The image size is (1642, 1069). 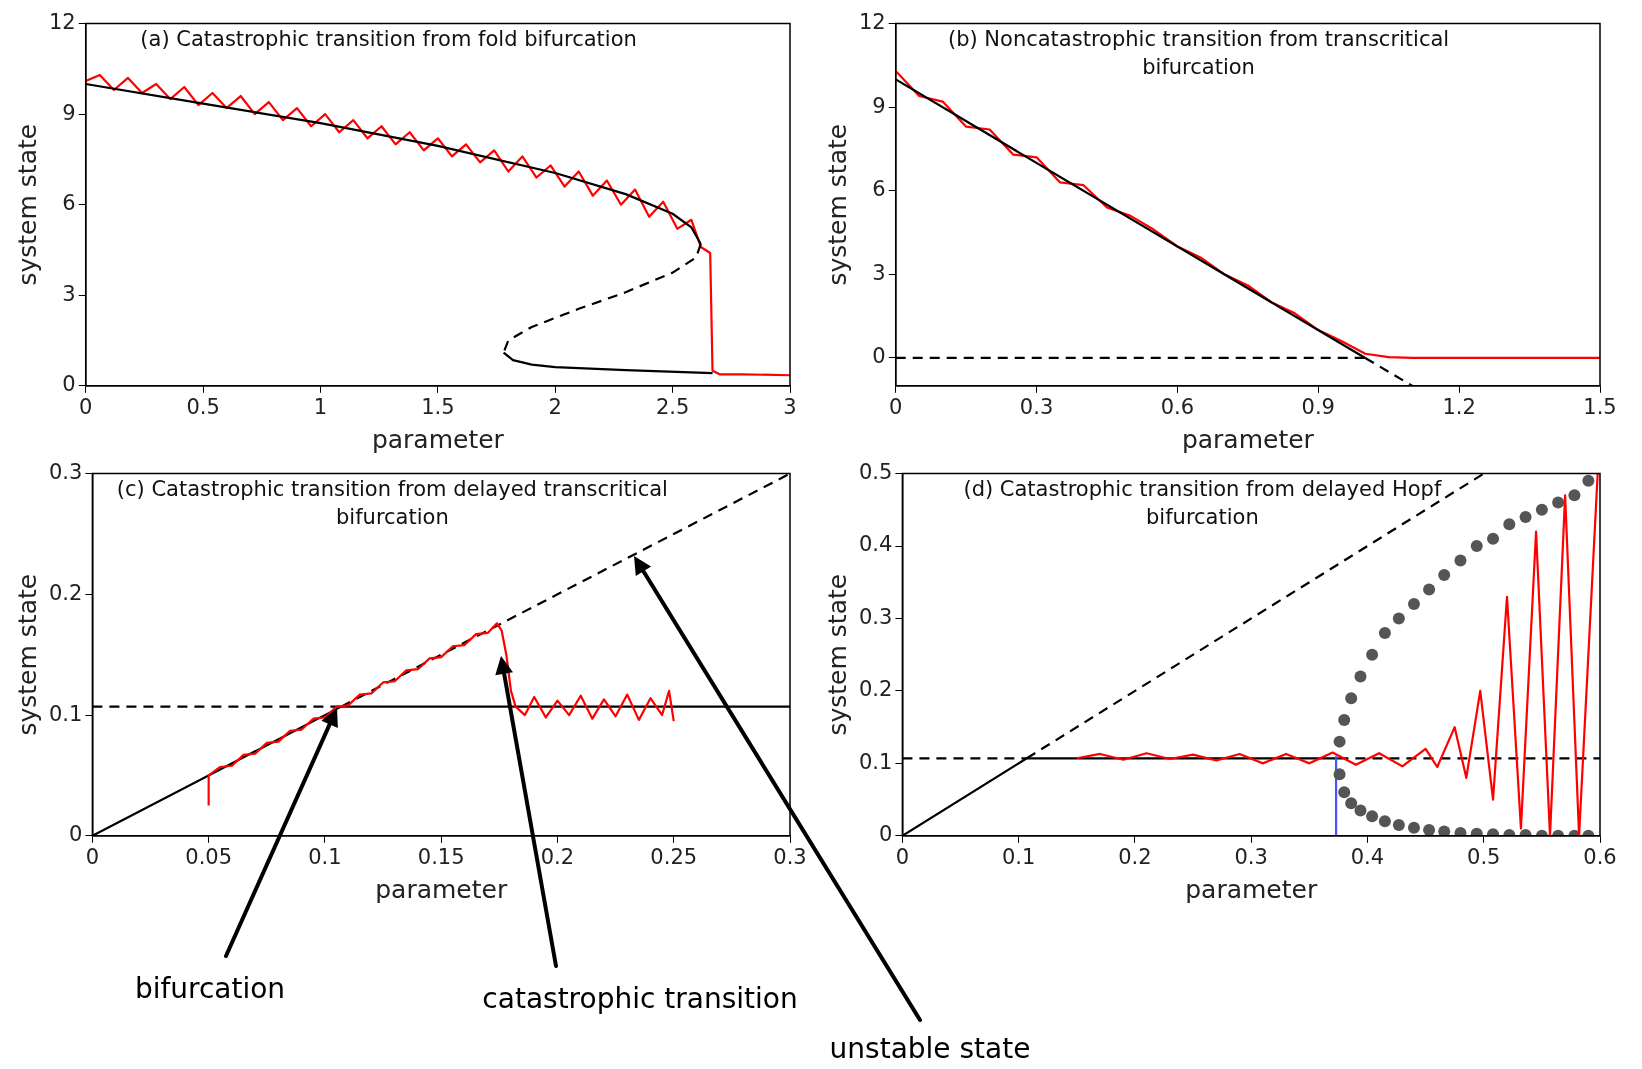 What do you see at coordinates (674, 856) in the screenshot?
I see `x-tick-label: 0.25` at bounding box center [674, 856].